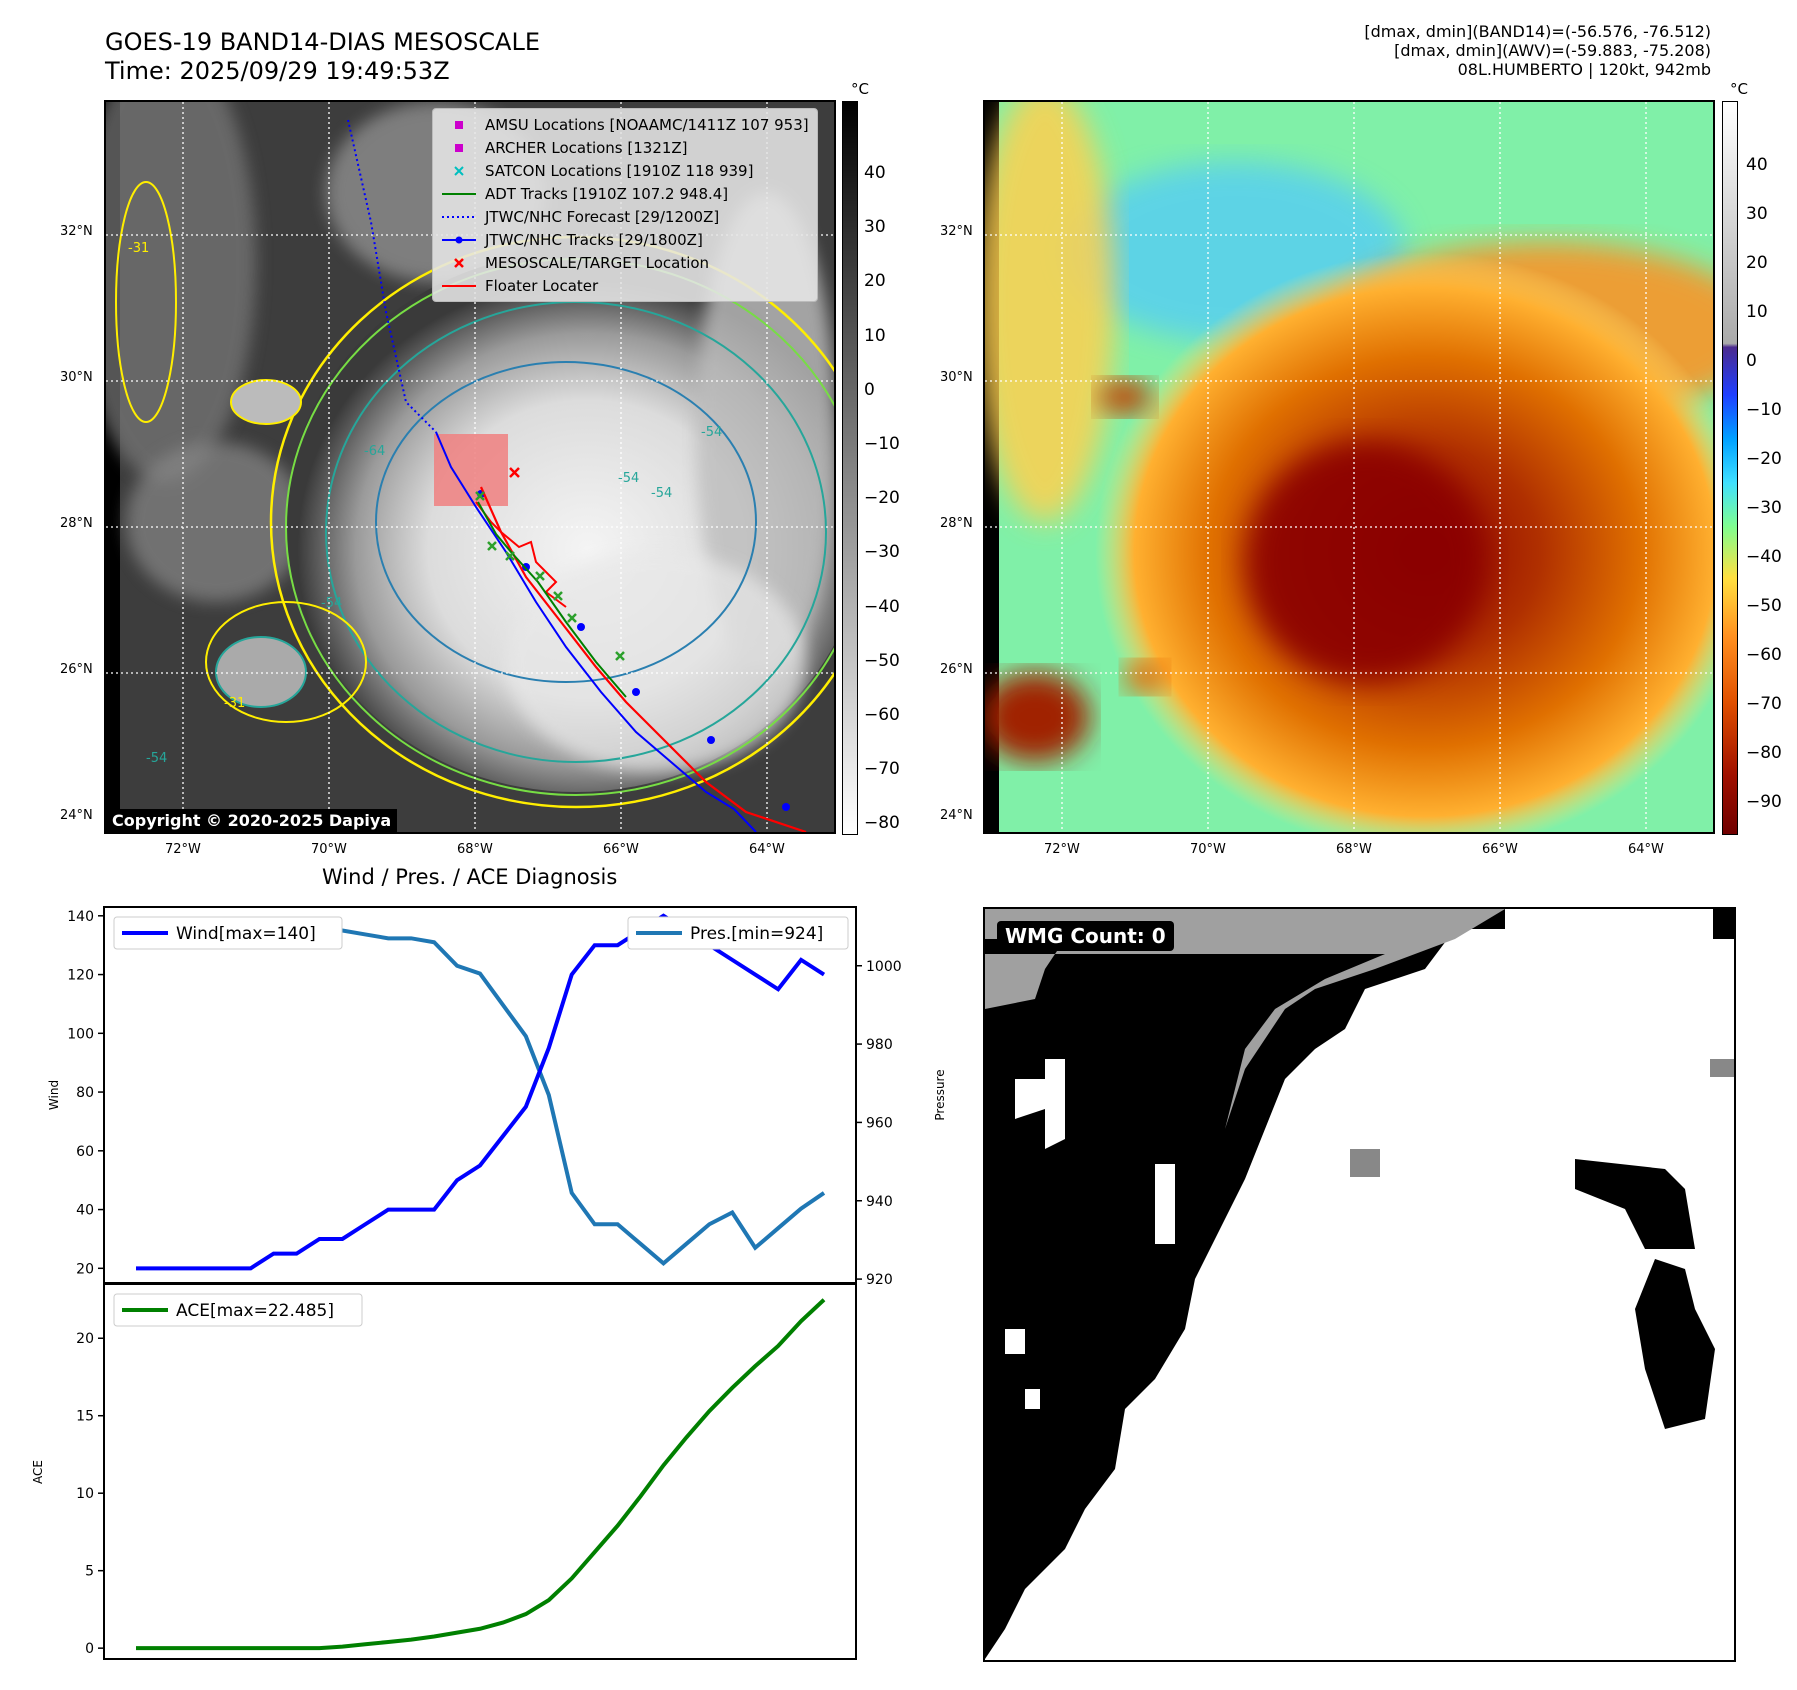  I want to click on pressure-ytick-label: 940, so click(879, 1202).